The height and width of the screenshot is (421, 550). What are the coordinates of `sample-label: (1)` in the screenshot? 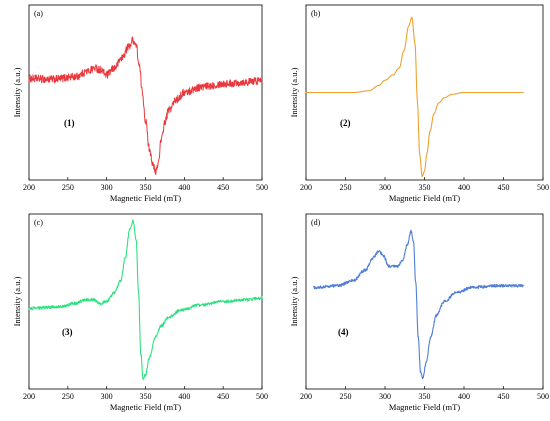 It's located at (69, 123).